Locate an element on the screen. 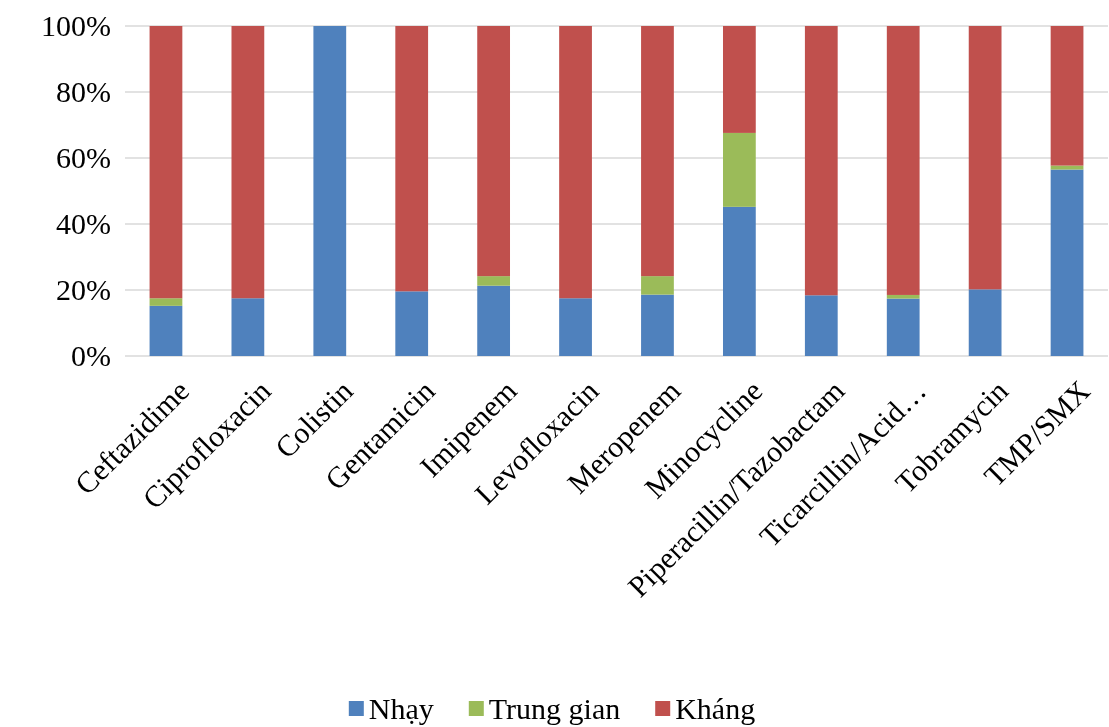 This screenshot has width=1109, height=727. legend-label: Trung gian is located at coordinates (554, 708).